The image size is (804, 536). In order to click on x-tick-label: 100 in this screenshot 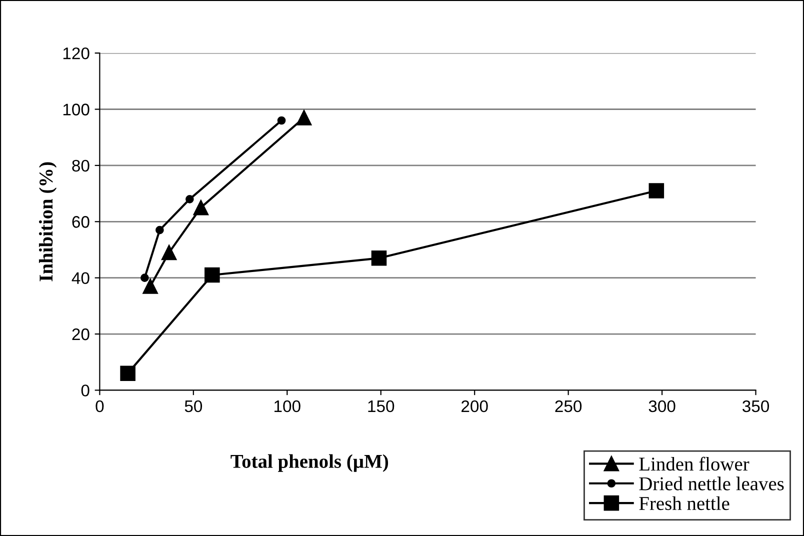, I will do `click(287, 406)`.